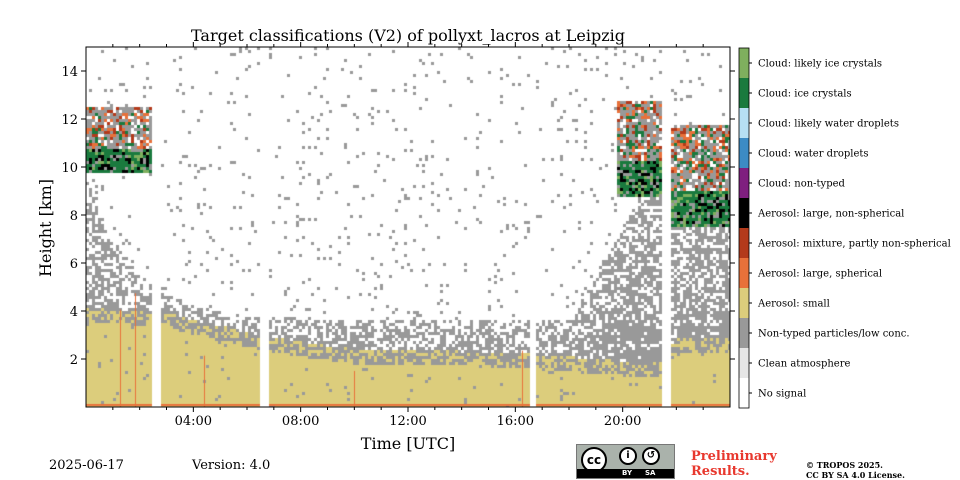 The image size is (960, 480). What do you see at coordinates (651, 456) in the screenshot?
I see `share-alike-icon: ↺` at bounding box center [651, 456].